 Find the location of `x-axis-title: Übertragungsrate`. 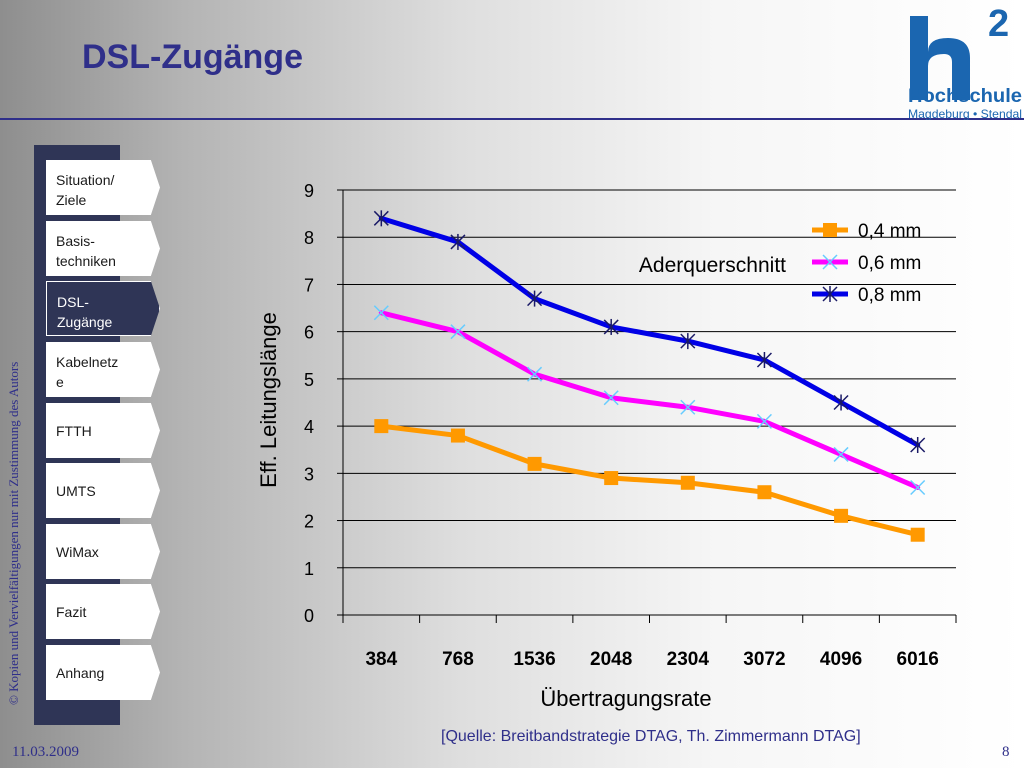

x-axis-title: Übertragungsrate is located at coordinates (625, 698).